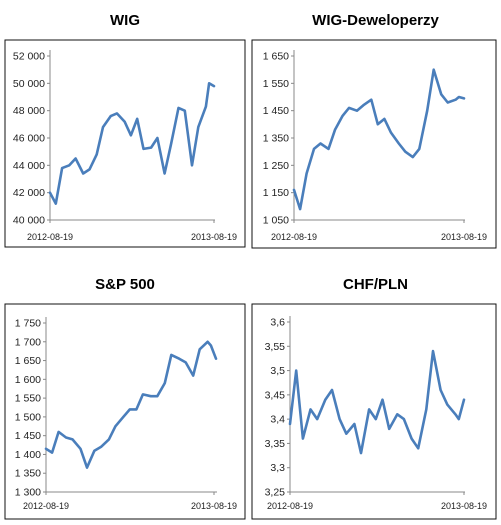  What do you see at coordinates (276, 193) in the screenshot?
I see `y-tick-label: 1 150` at bounding box center [276, 193].